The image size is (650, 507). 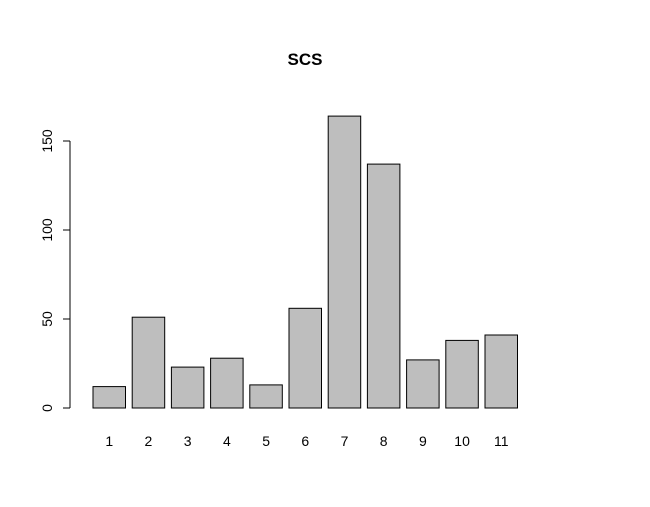 I want to click on x-tick-label: 6, so click(x=305, y=441).